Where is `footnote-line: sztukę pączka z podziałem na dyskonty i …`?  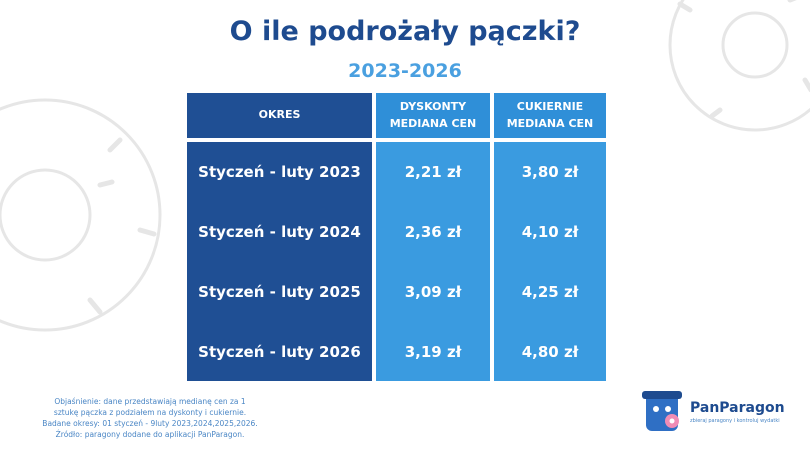
footnote-line: sztukę pączka z podziałem na dyskonty i … is located at coordinates (150, 412).